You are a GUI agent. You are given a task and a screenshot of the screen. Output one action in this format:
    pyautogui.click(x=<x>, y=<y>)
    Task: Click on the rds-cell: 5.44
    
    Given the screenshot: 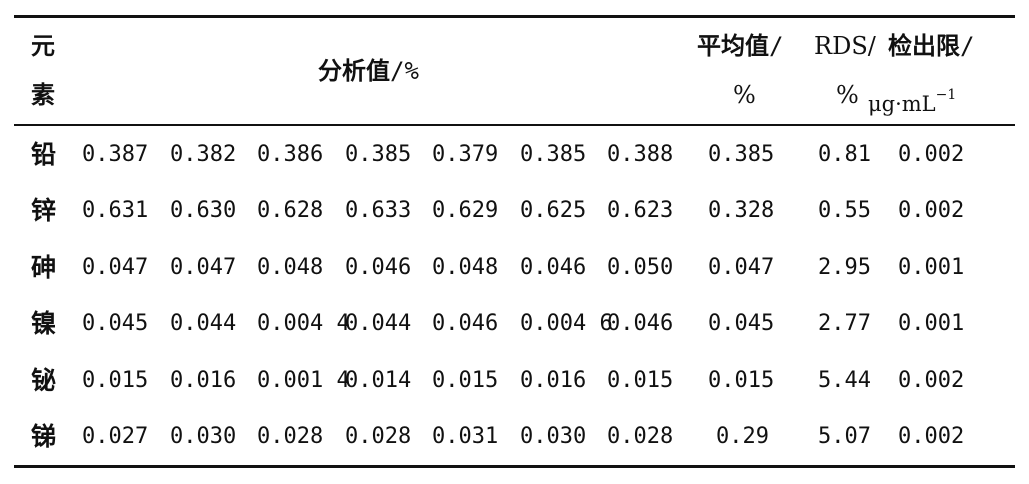 What is the action you would take?
    pyautogui.click(x=844, y=380)
    